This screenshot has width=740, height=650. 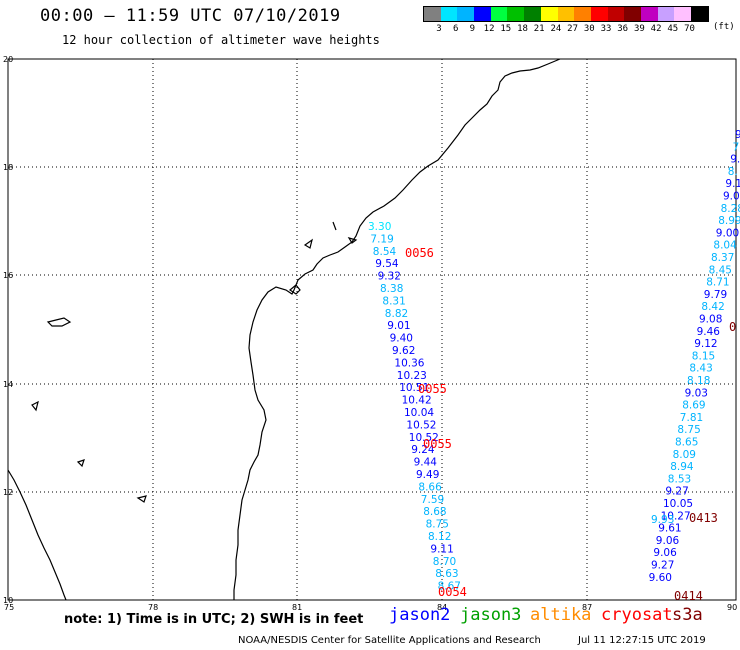 I want to click on legend-label: 21, so click(x=539, y=29).